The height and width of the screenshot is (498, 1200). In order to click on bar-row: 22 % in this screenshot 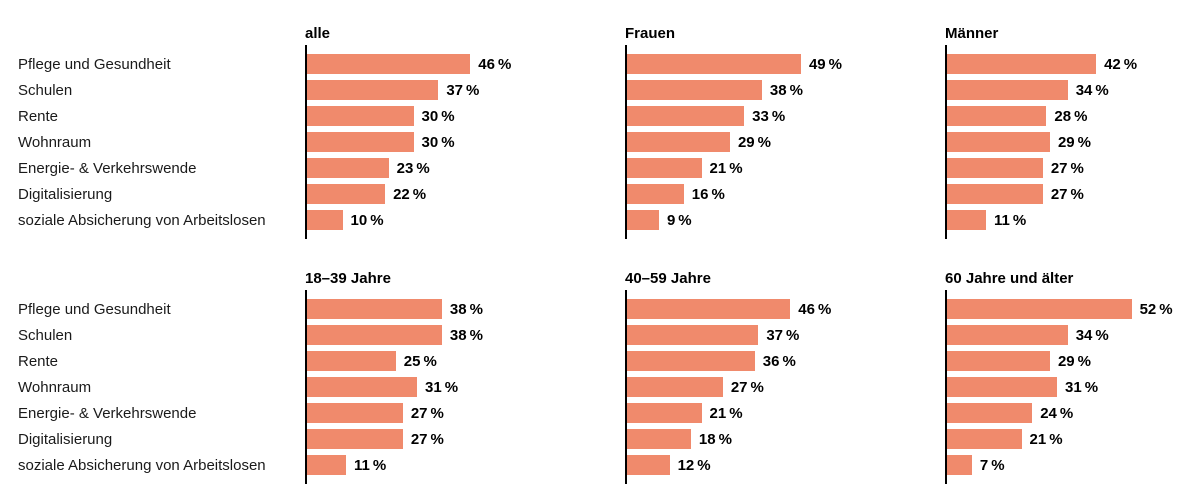, I will do `click(466, 194)`.